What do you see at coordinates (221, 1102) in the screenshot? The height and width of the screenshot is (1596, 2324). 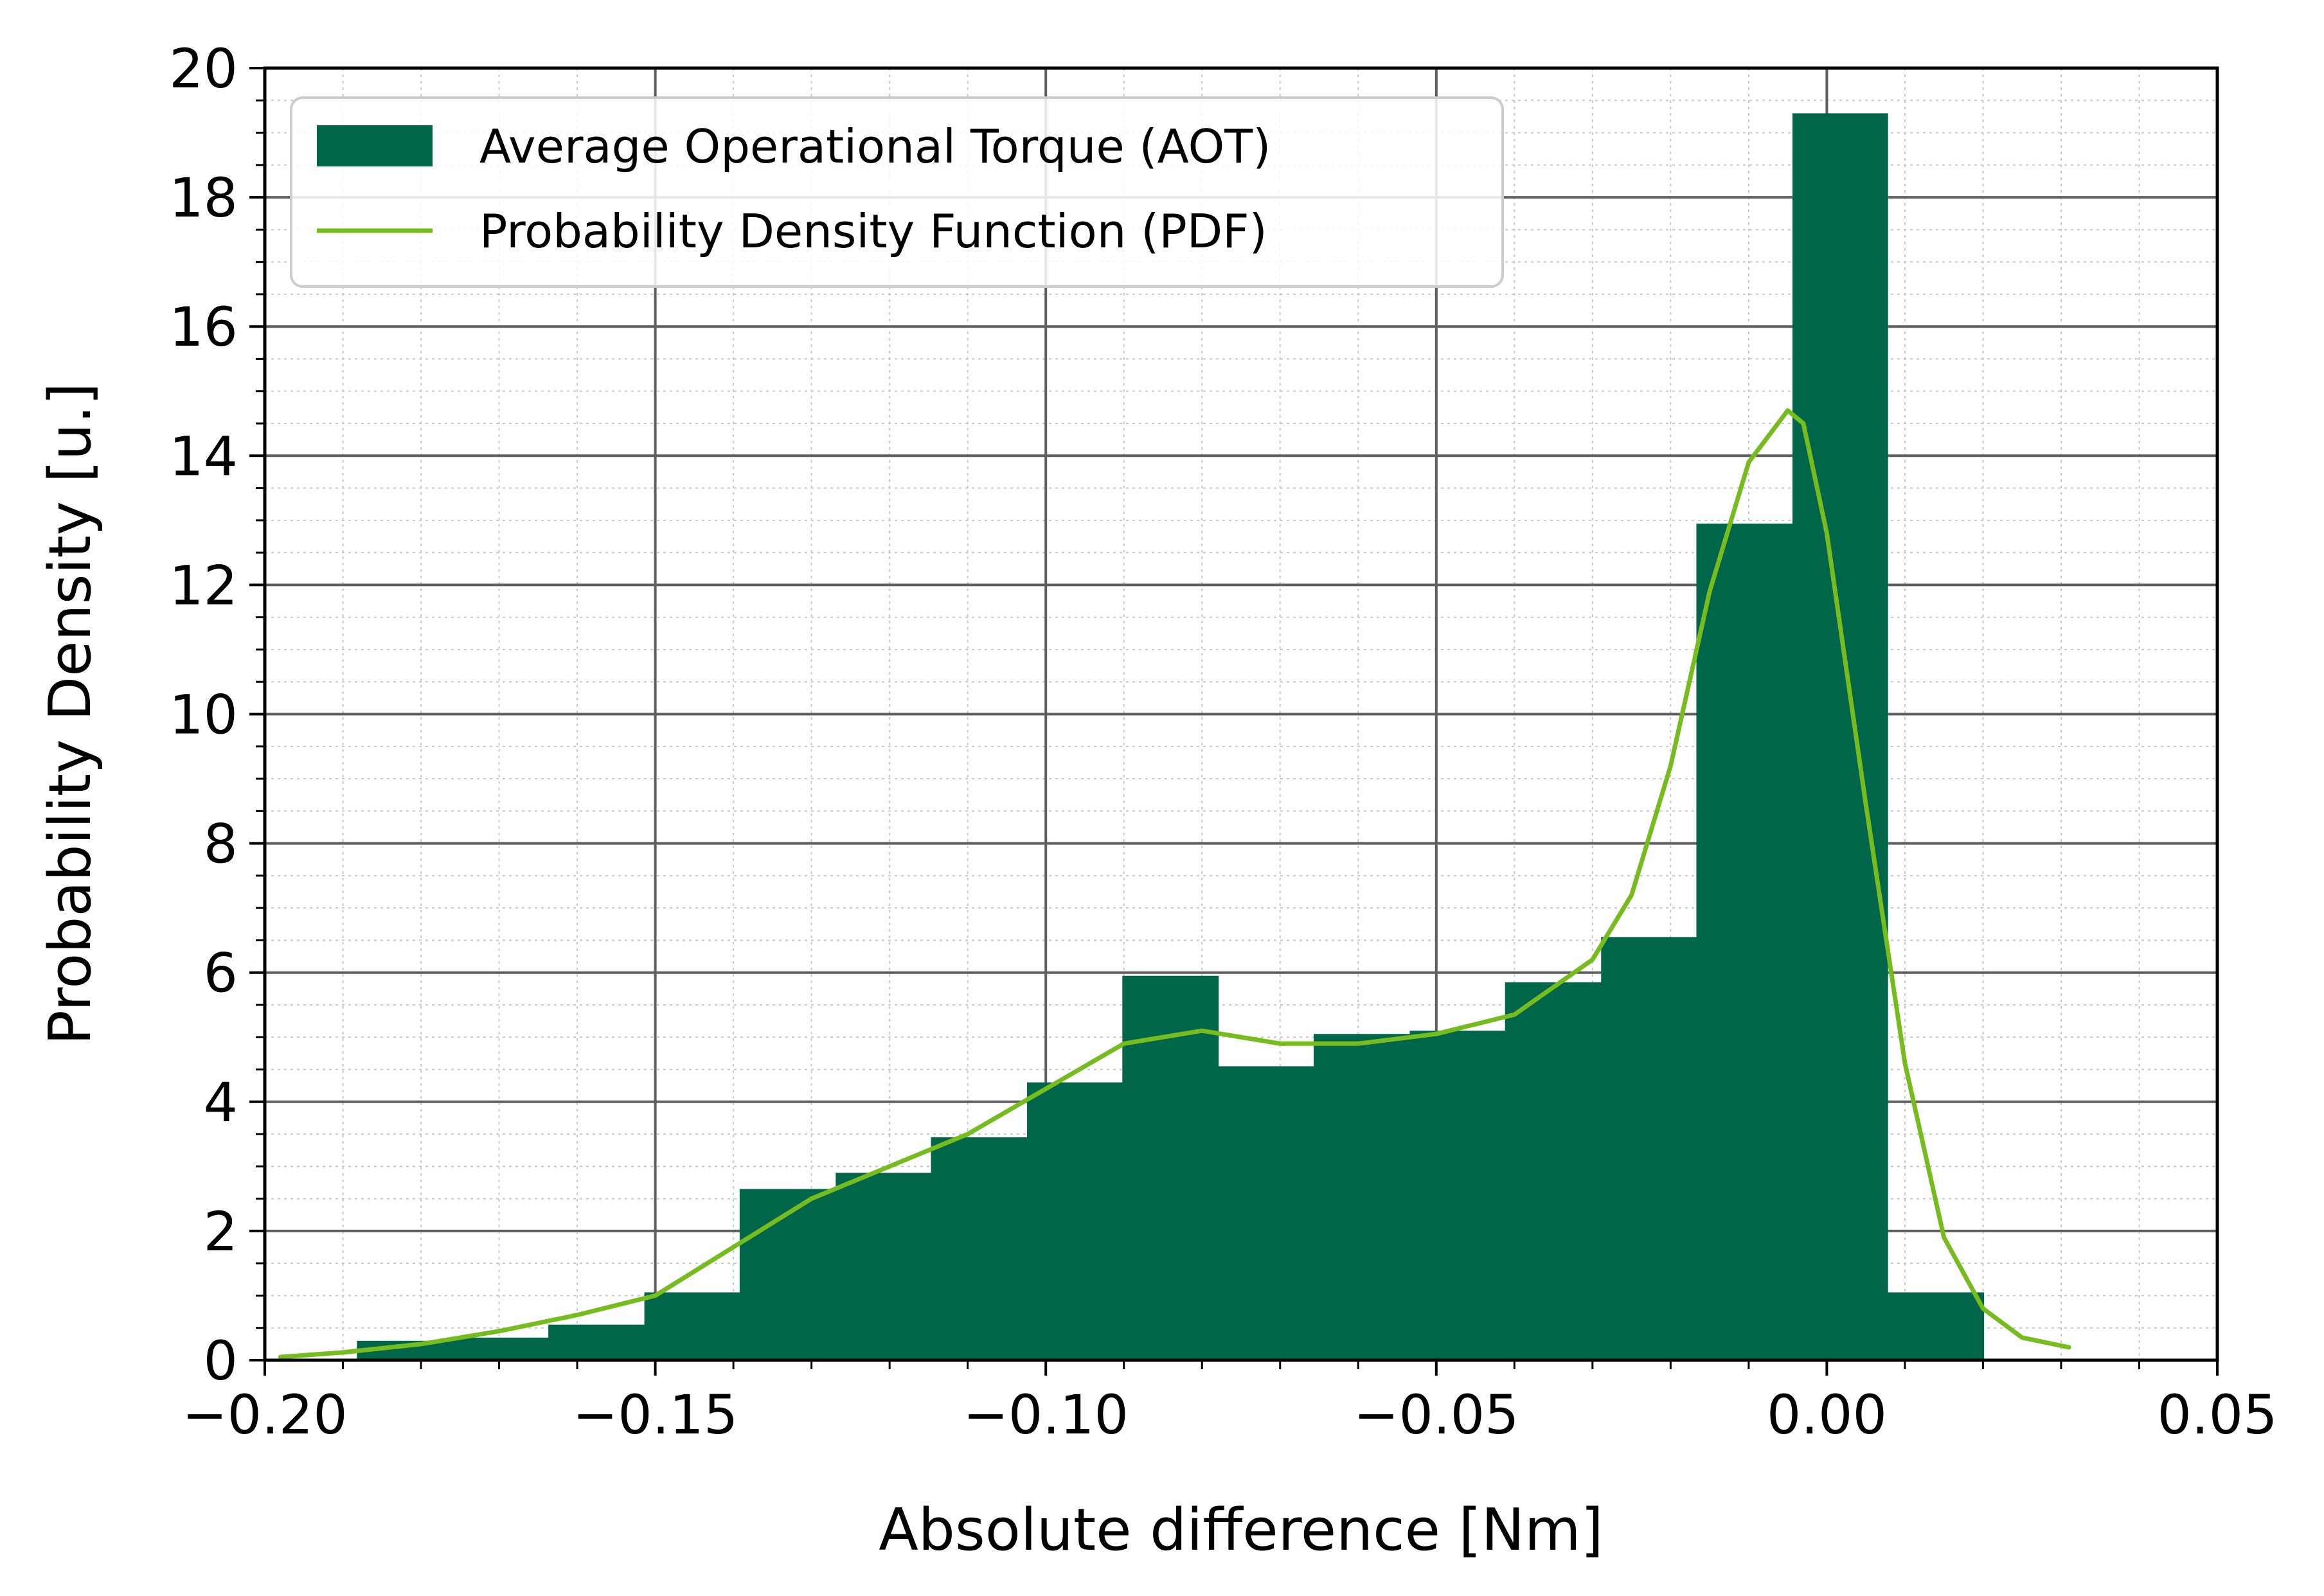 I see `y-tick-label: 4` at bounding box center [221, 1102].